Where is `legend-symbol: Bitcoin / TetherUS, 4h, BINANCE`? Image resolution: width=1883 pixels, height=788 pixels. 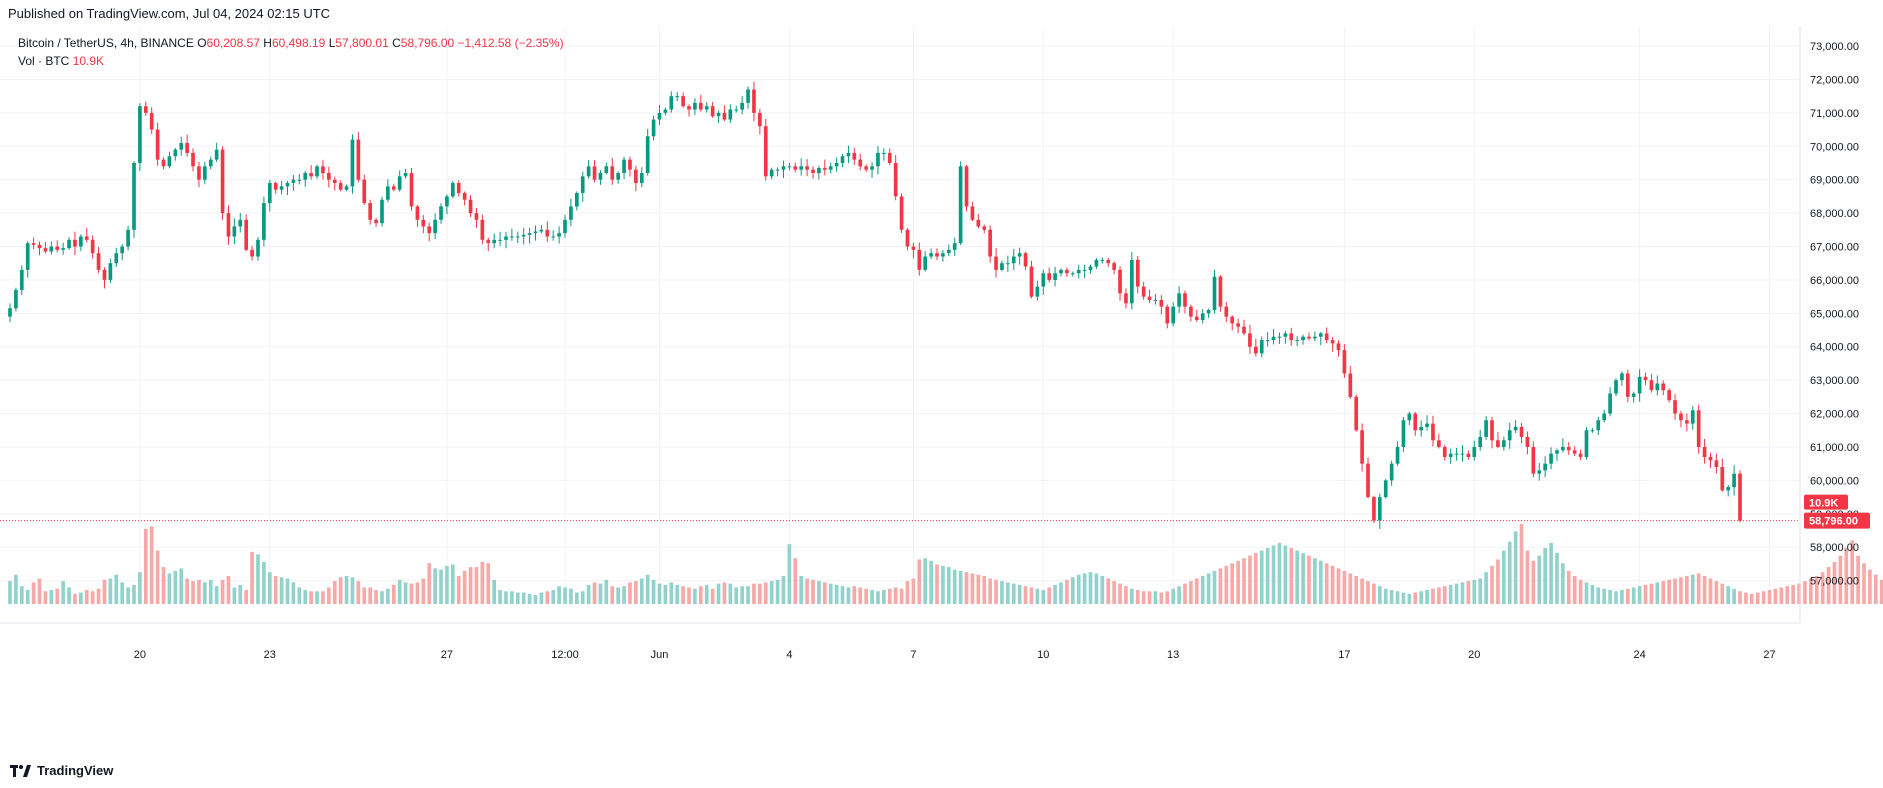
legend-symbol: Bitcoin / TetherUS, 4h, BINANCE is located at coordinates (106, 43).